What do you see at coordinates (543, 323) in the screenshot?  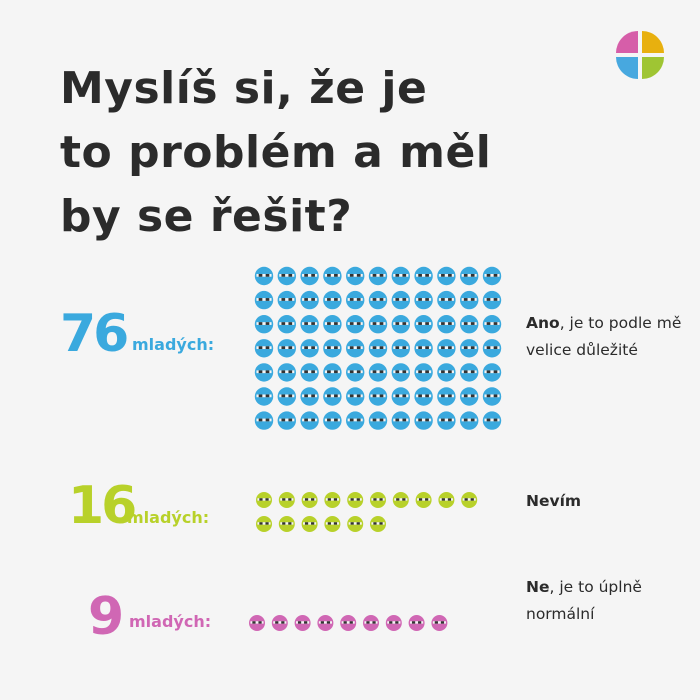 I see `answer-yes-bold: Ano` at bounding box center [543, 323].